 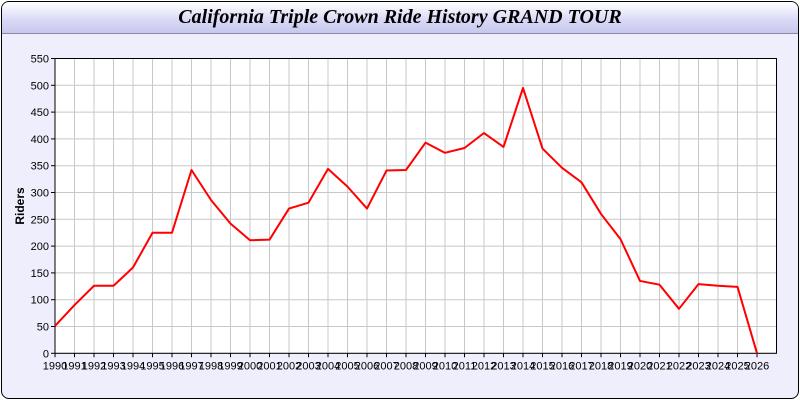 I want to click on x-tick-label: 2009, so click(x=425, y=366).